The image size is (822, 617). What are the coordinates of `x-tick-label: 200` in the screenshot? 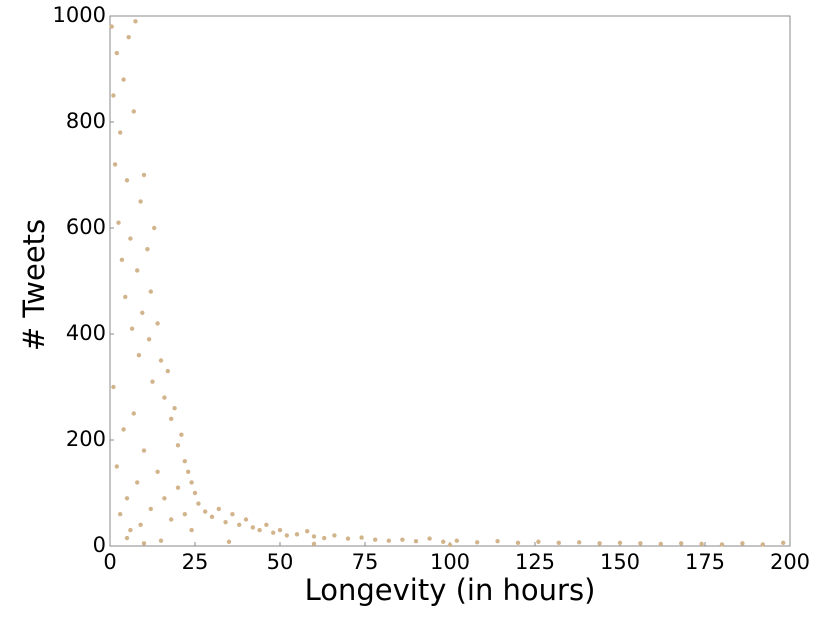 It's located at (790, 562).